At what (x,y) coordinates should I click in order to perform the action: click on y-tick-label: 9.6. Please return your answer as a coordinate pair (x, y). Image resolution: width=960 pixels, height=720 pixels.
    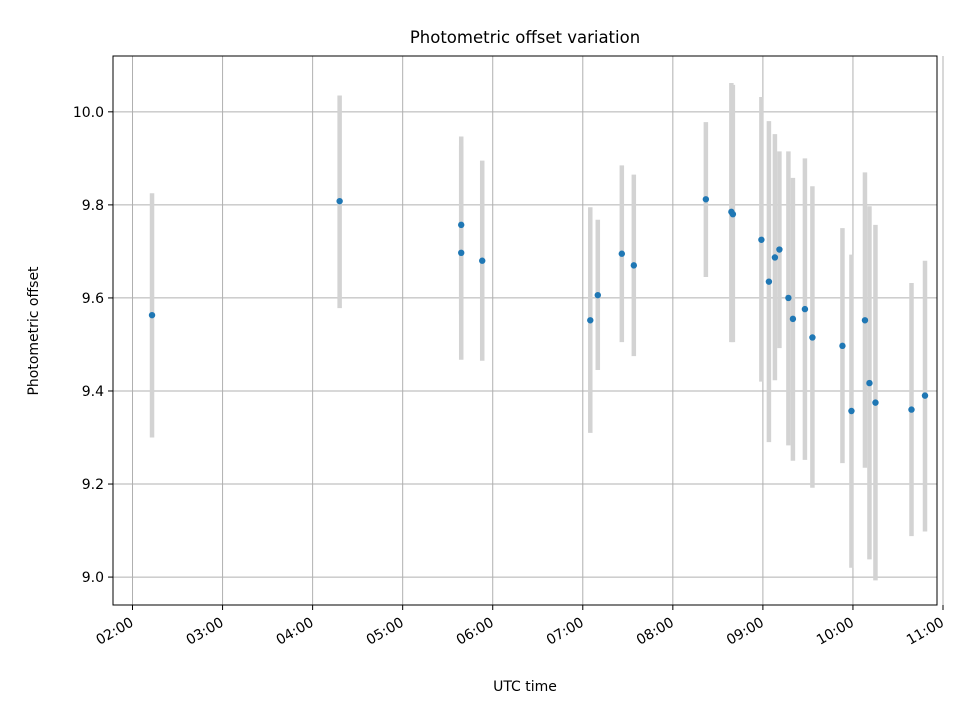
    Looking at the image, I should click on (93, 299).